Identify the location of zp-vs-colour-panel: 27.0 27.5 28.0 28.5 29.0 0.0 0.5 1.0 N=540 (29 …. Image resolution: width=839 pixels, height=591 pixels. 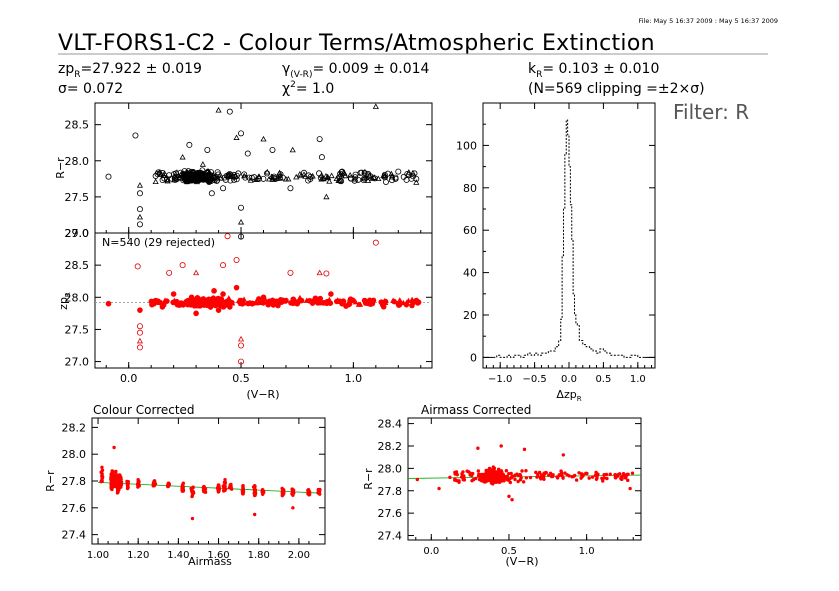
(245, 314).